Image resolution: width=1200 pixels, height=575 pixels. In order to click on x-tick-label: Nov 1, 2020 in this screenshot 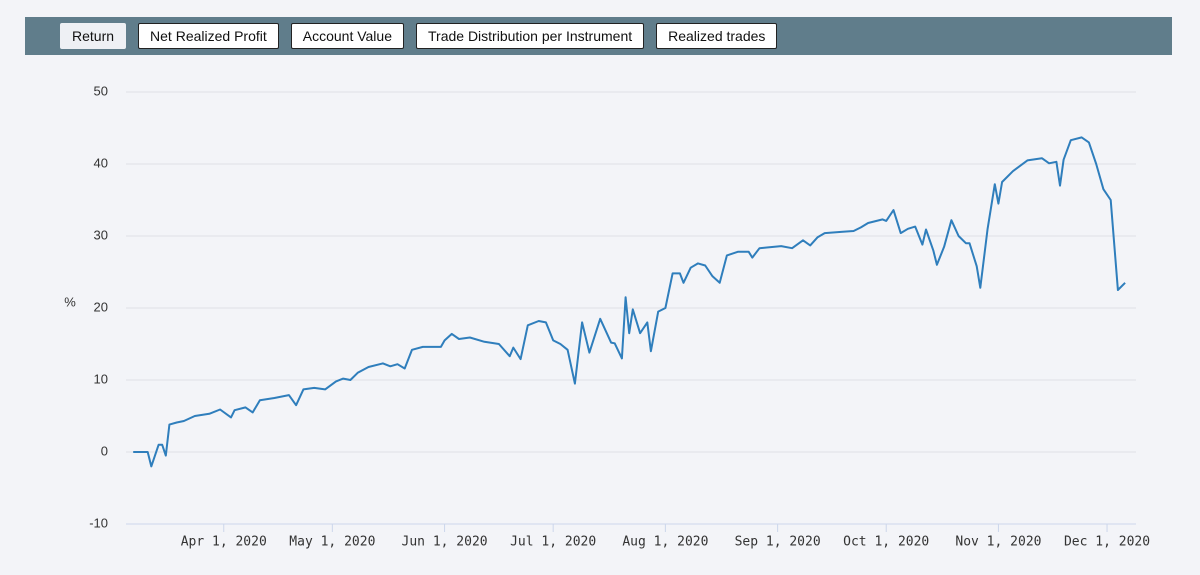, I will do `click(998, 542)`.